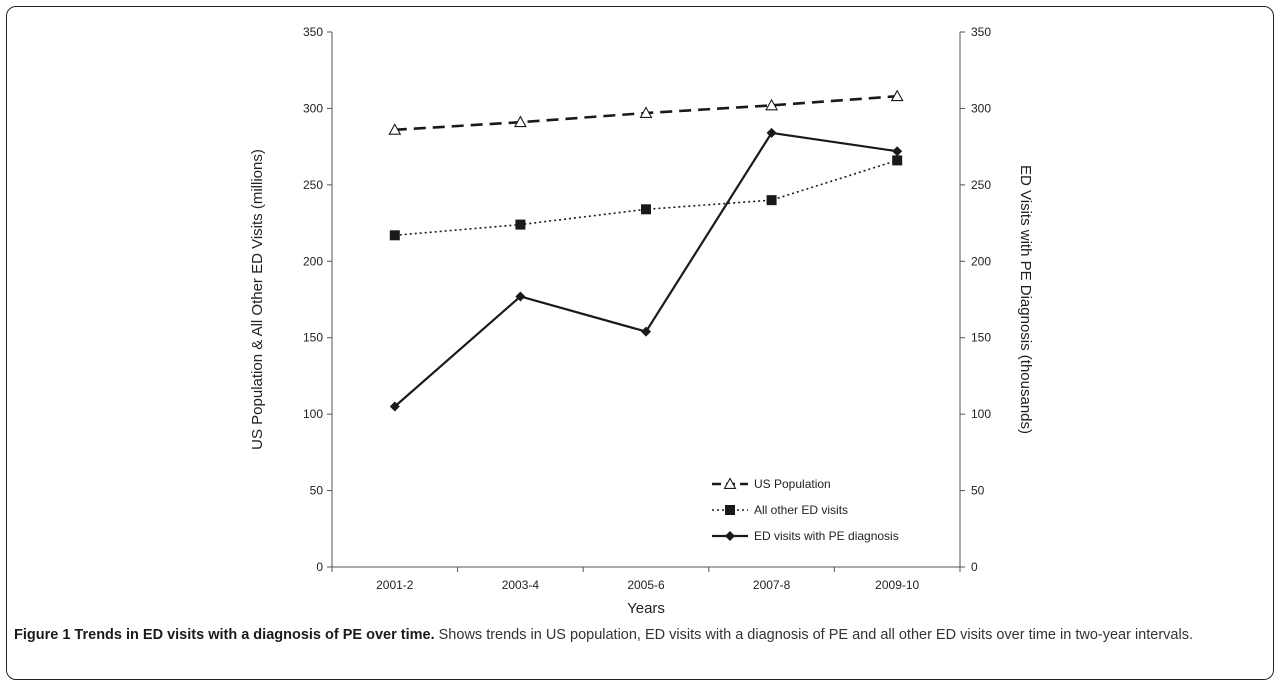 The height and width of the screenshot is (688, 1282). I want to click on legend-label: US Population, so click(792, 484).